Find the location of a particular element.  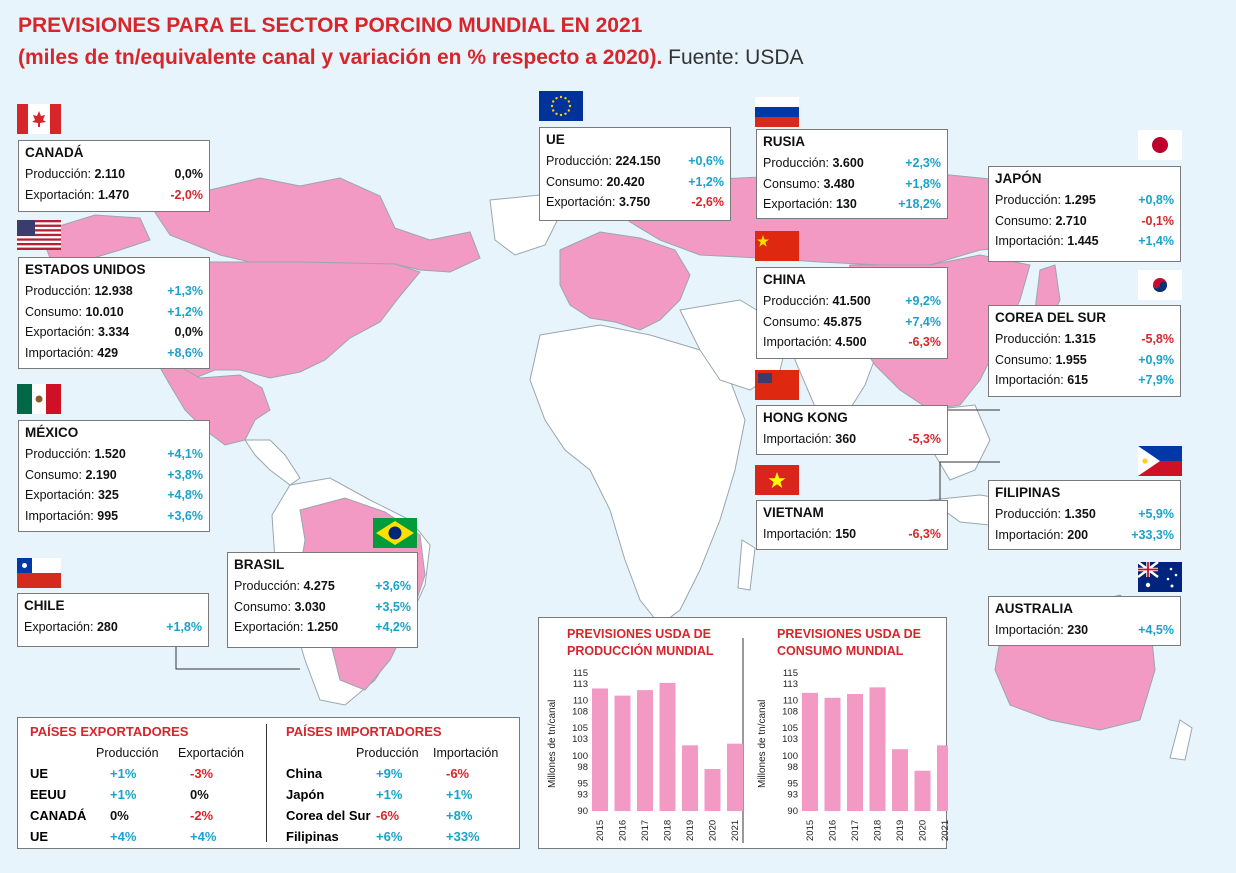

stat-row: Producción: 41.500 +9,2% is located at coordinates (852, 301).